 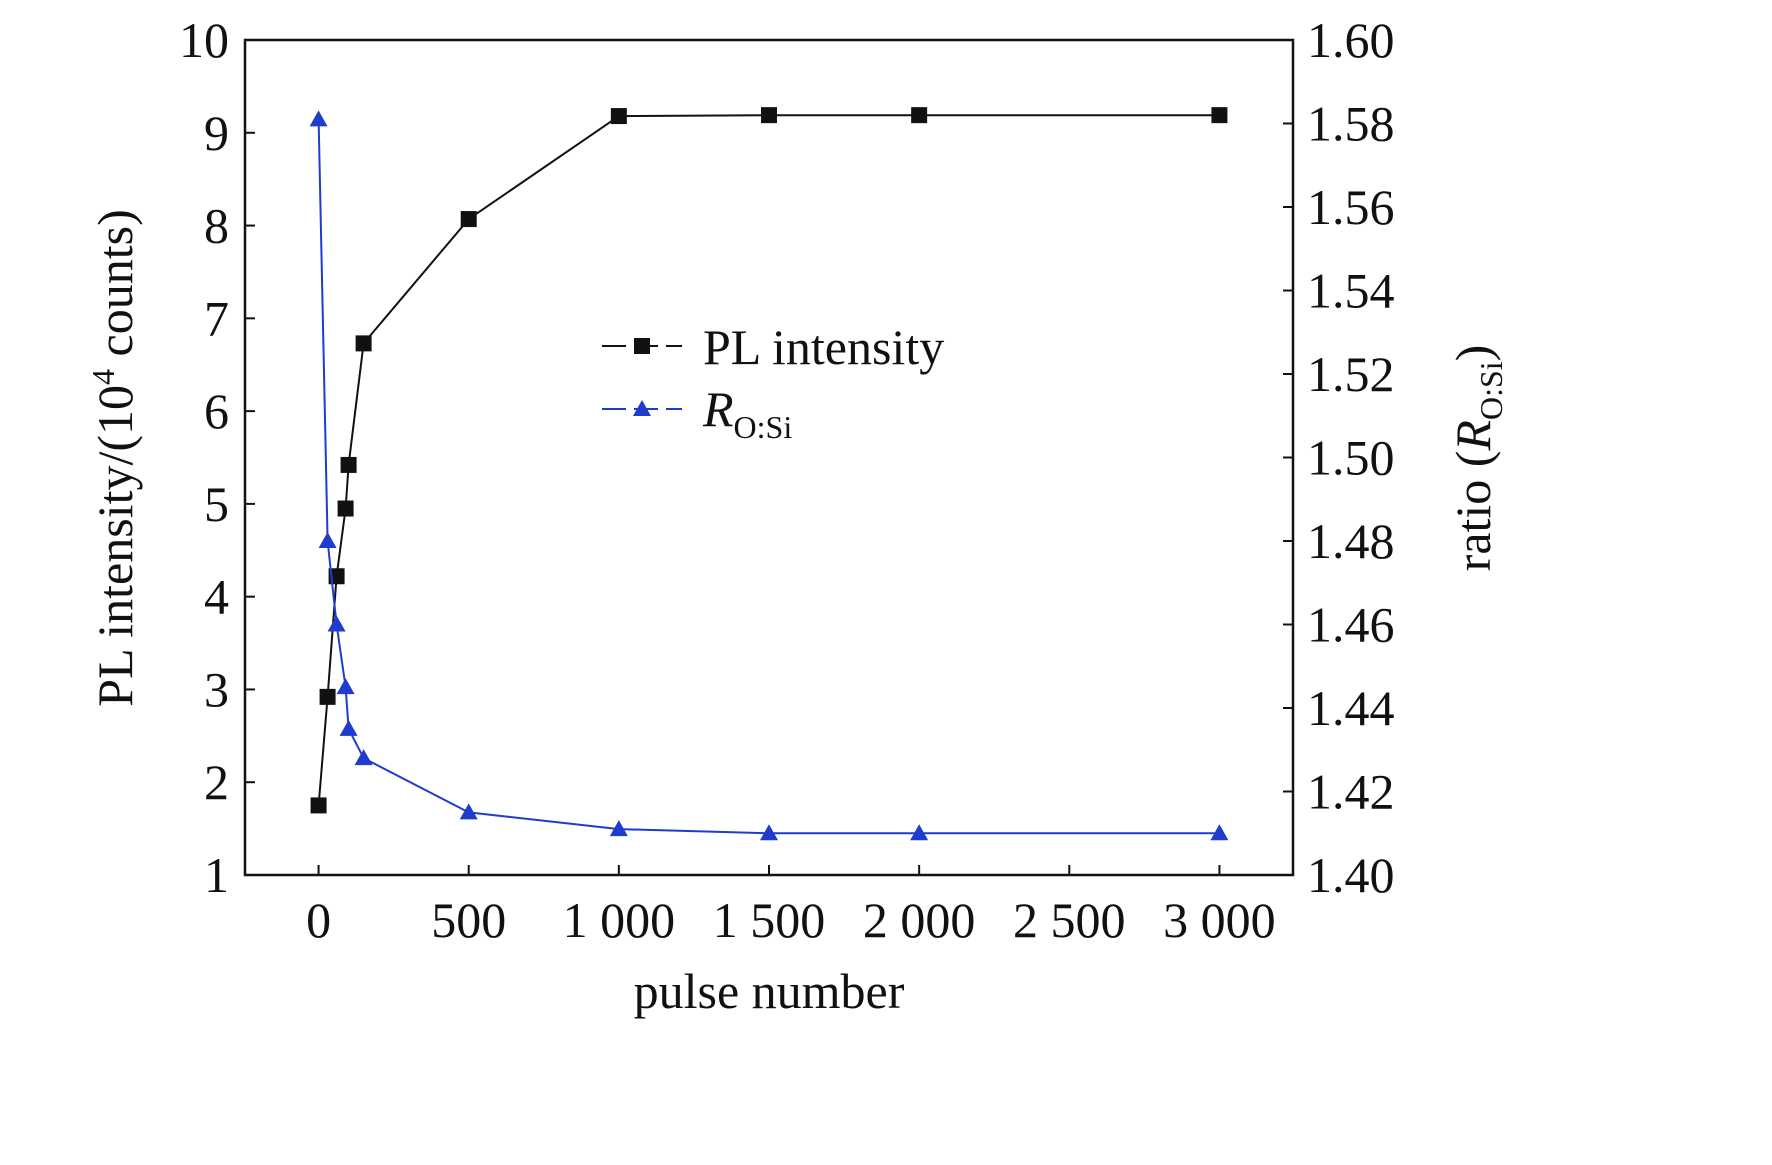 What do you see at coordinates (216, 875) in the screenshot?
I see `left-y-tick-label-0: 1` at bounding box center [216, 875].